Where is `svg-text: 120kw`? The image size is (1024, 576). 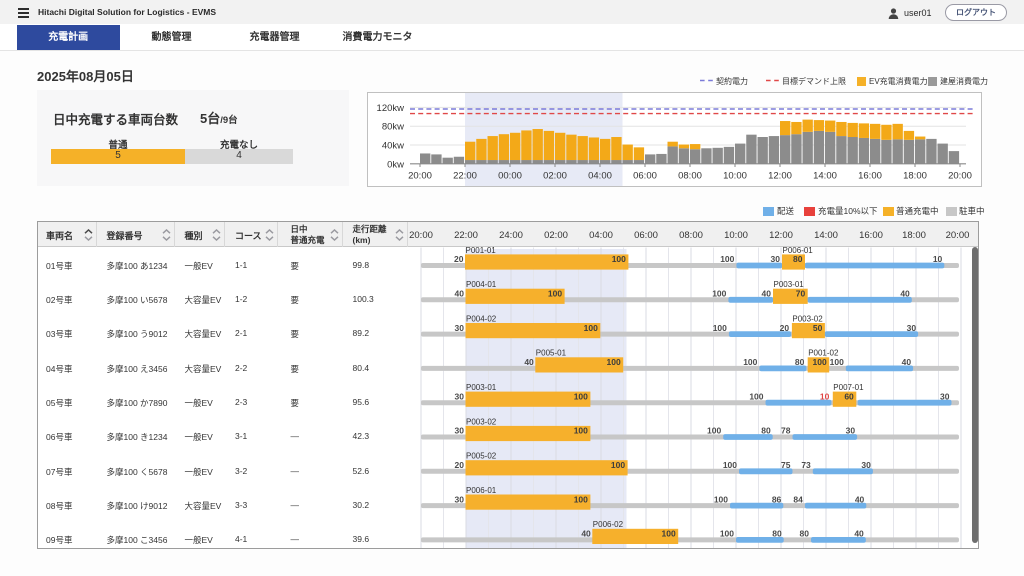
svg-text: 120kw is located at coordinates (391, 108).